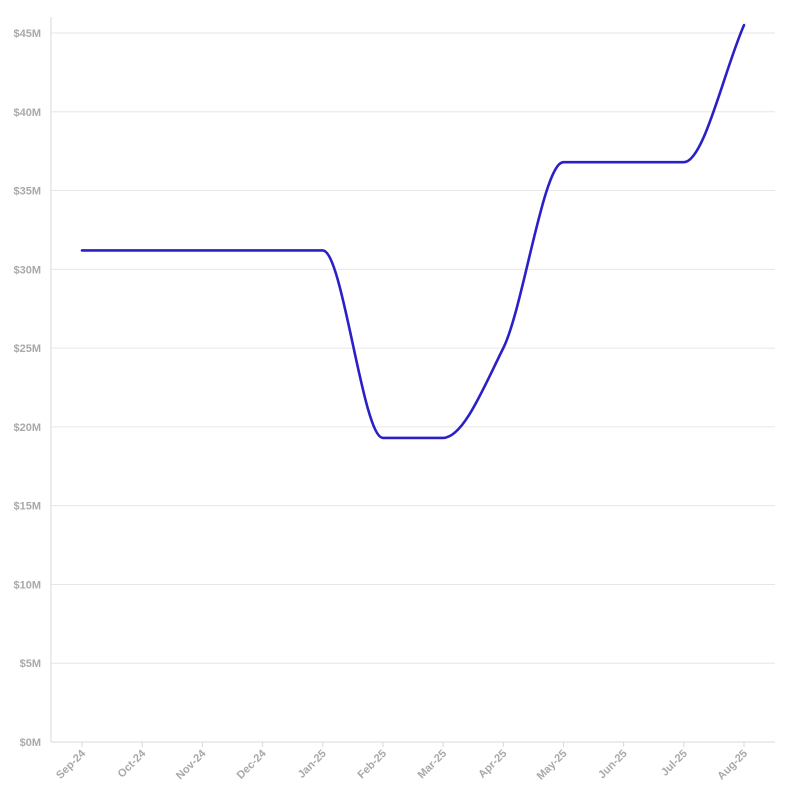  I want to click on y-tick-label: $0M, so click(30, 743).